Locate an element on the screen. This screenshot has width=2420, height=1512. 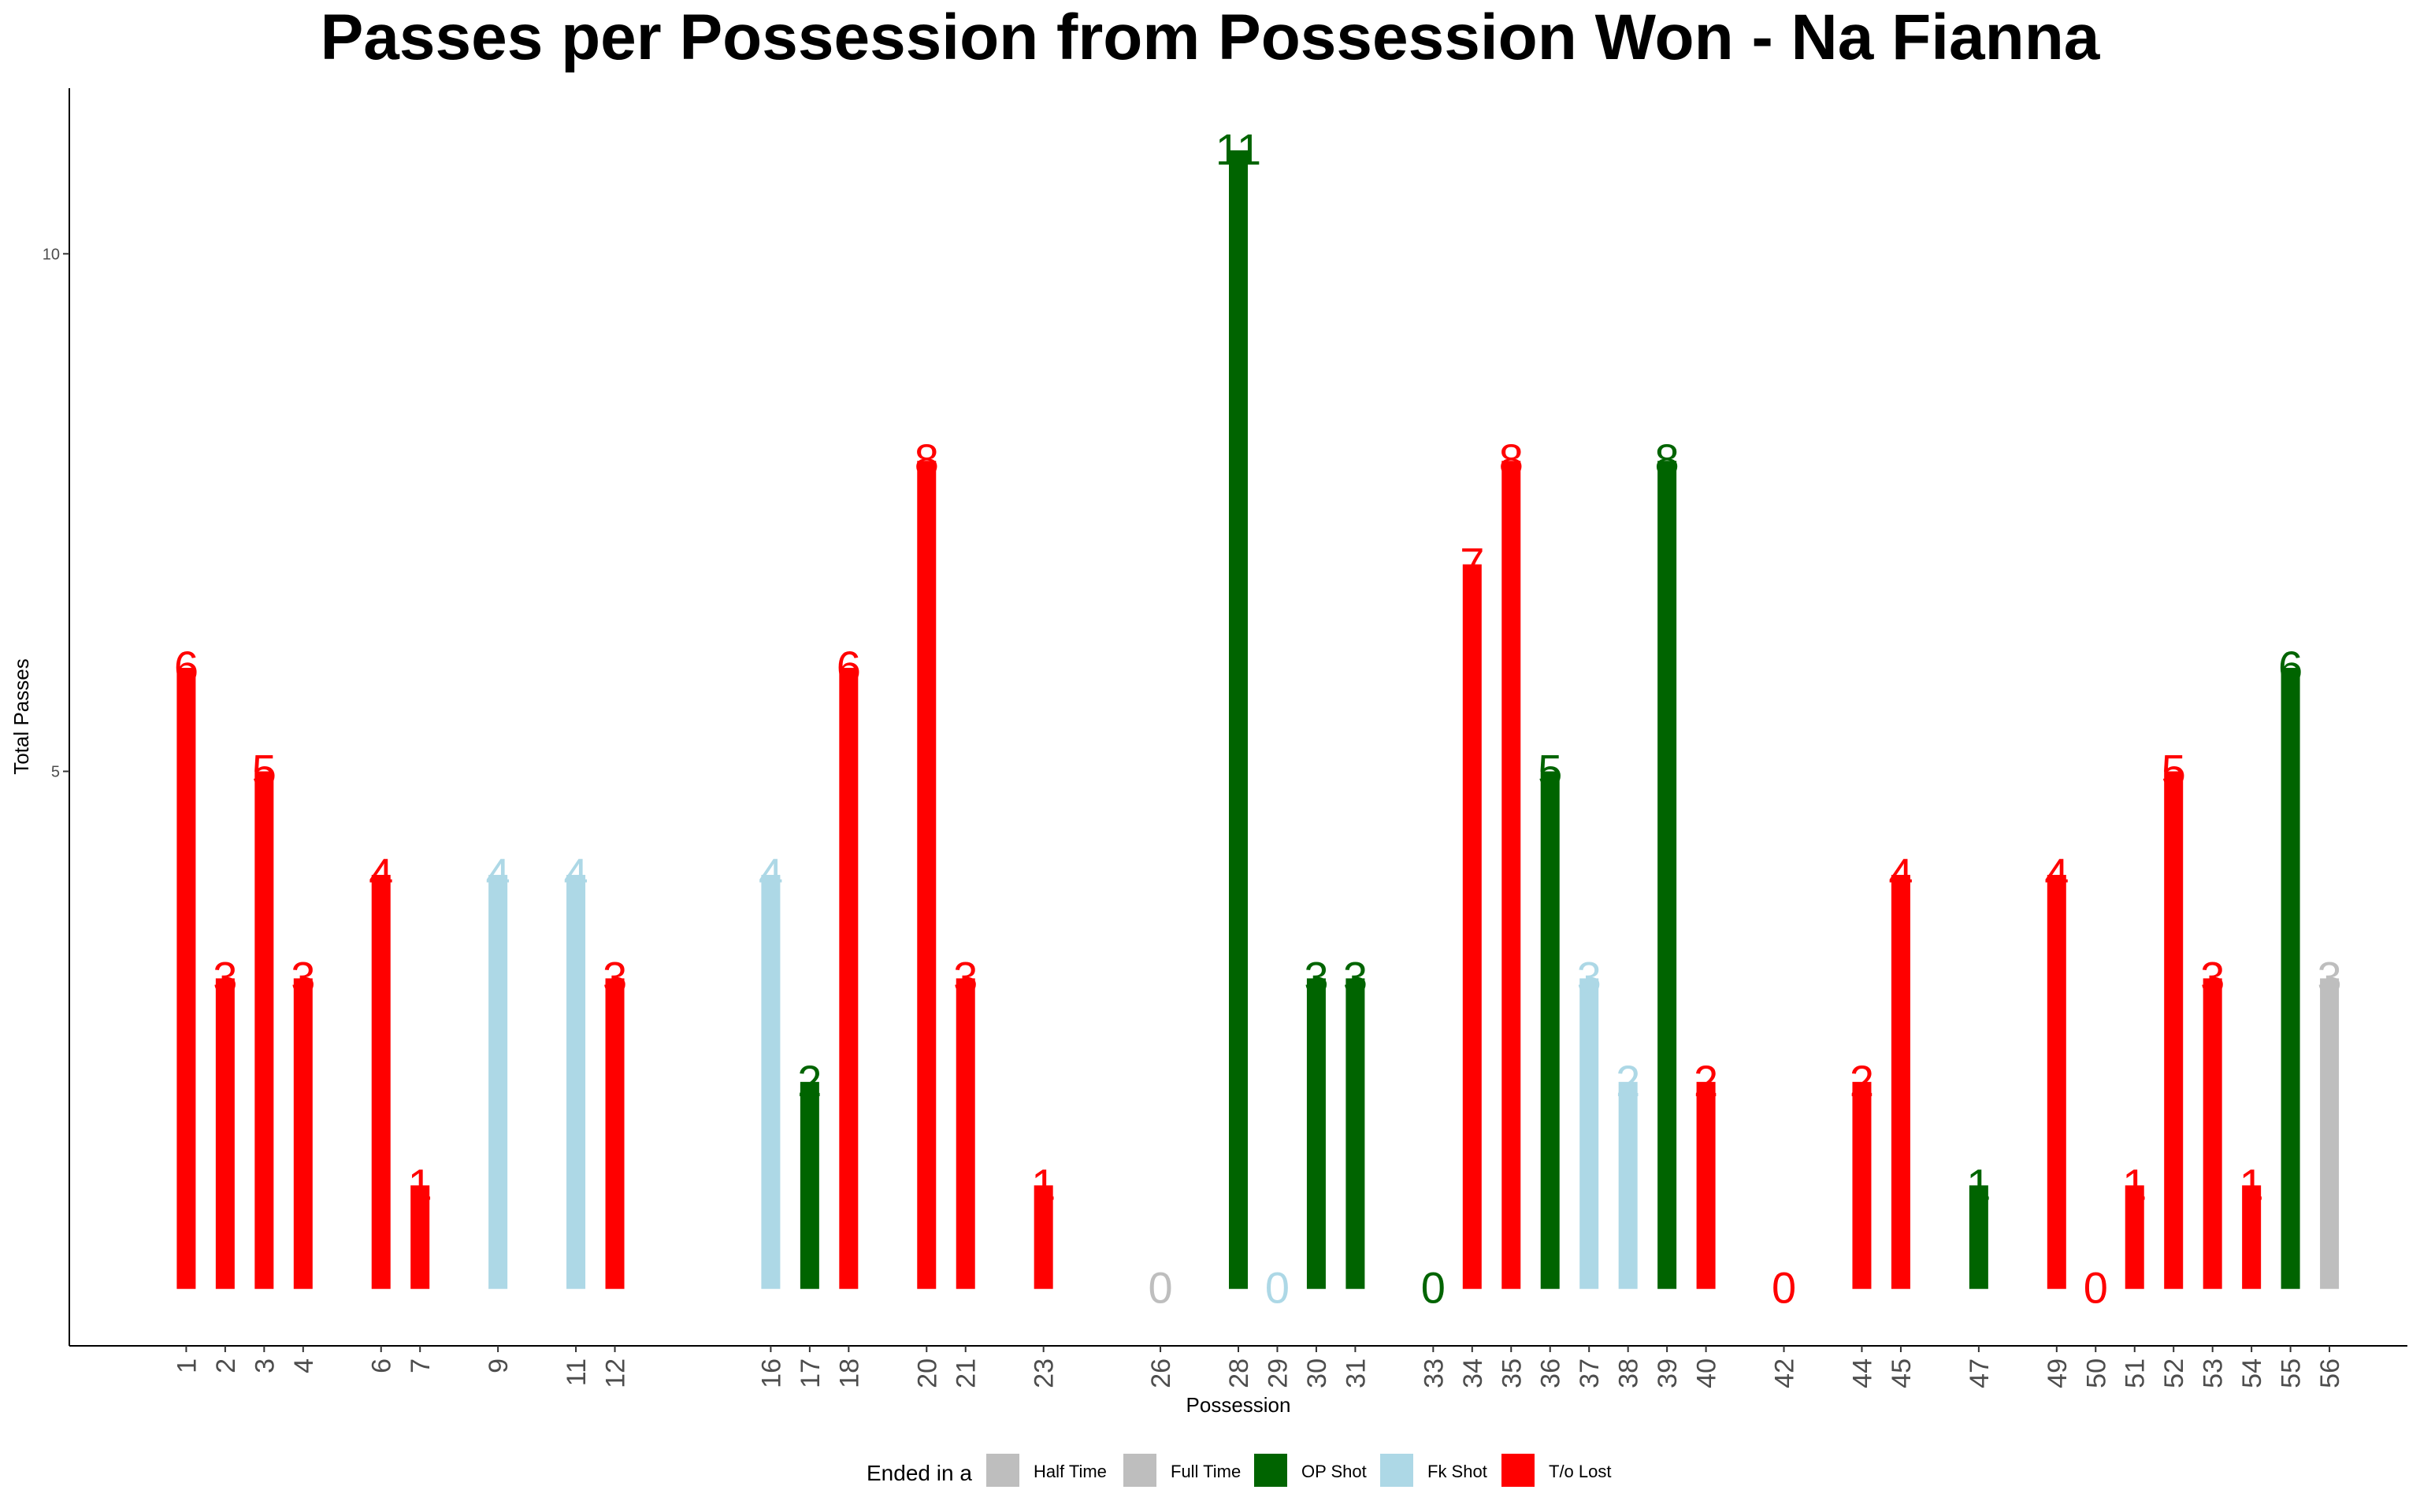
data-label-40: 2 is located at coordinates (1706, 1081).